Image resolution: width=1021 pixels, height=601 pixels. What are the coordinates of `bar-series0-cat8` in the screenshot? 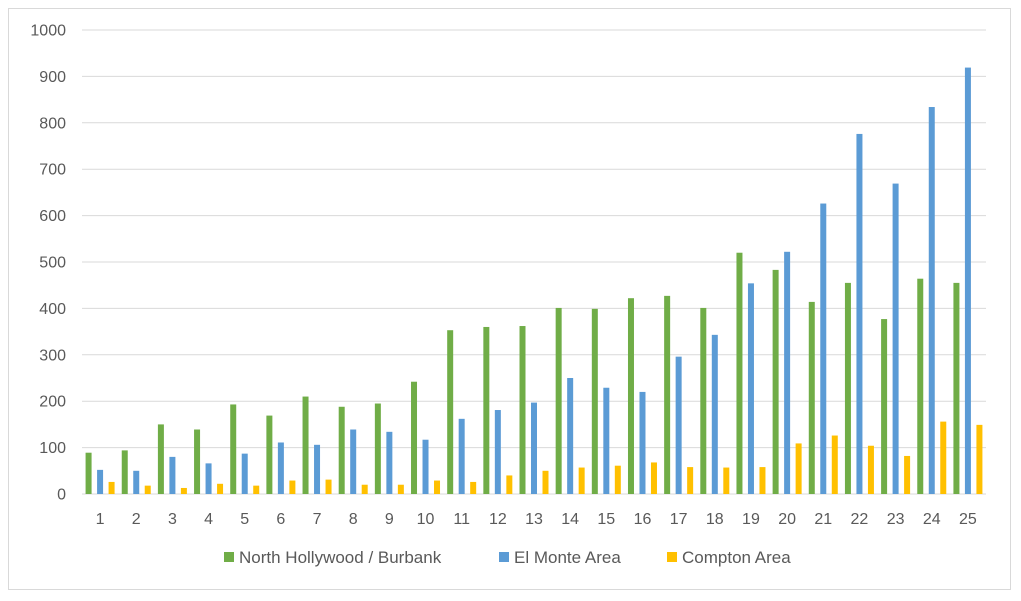 It's located at (341, 450).